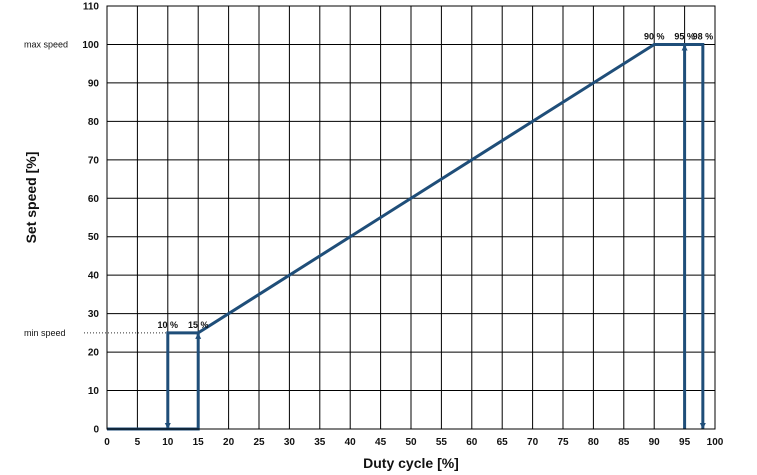 This screenshot has height=475, width=757. What do you see at coordinates (351, 442) in the screenshot?
I see `x-tick-label: 40` at bounding box center [351, 442].